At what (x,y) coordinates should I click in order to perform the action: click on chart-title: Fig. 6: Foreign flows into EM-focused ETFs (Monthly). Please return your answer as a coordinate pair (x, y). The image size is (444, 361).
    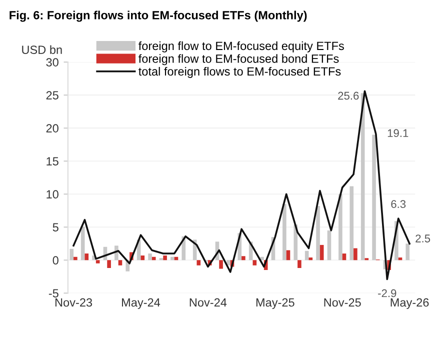
    Looking at the image, I should click on (158, 16).